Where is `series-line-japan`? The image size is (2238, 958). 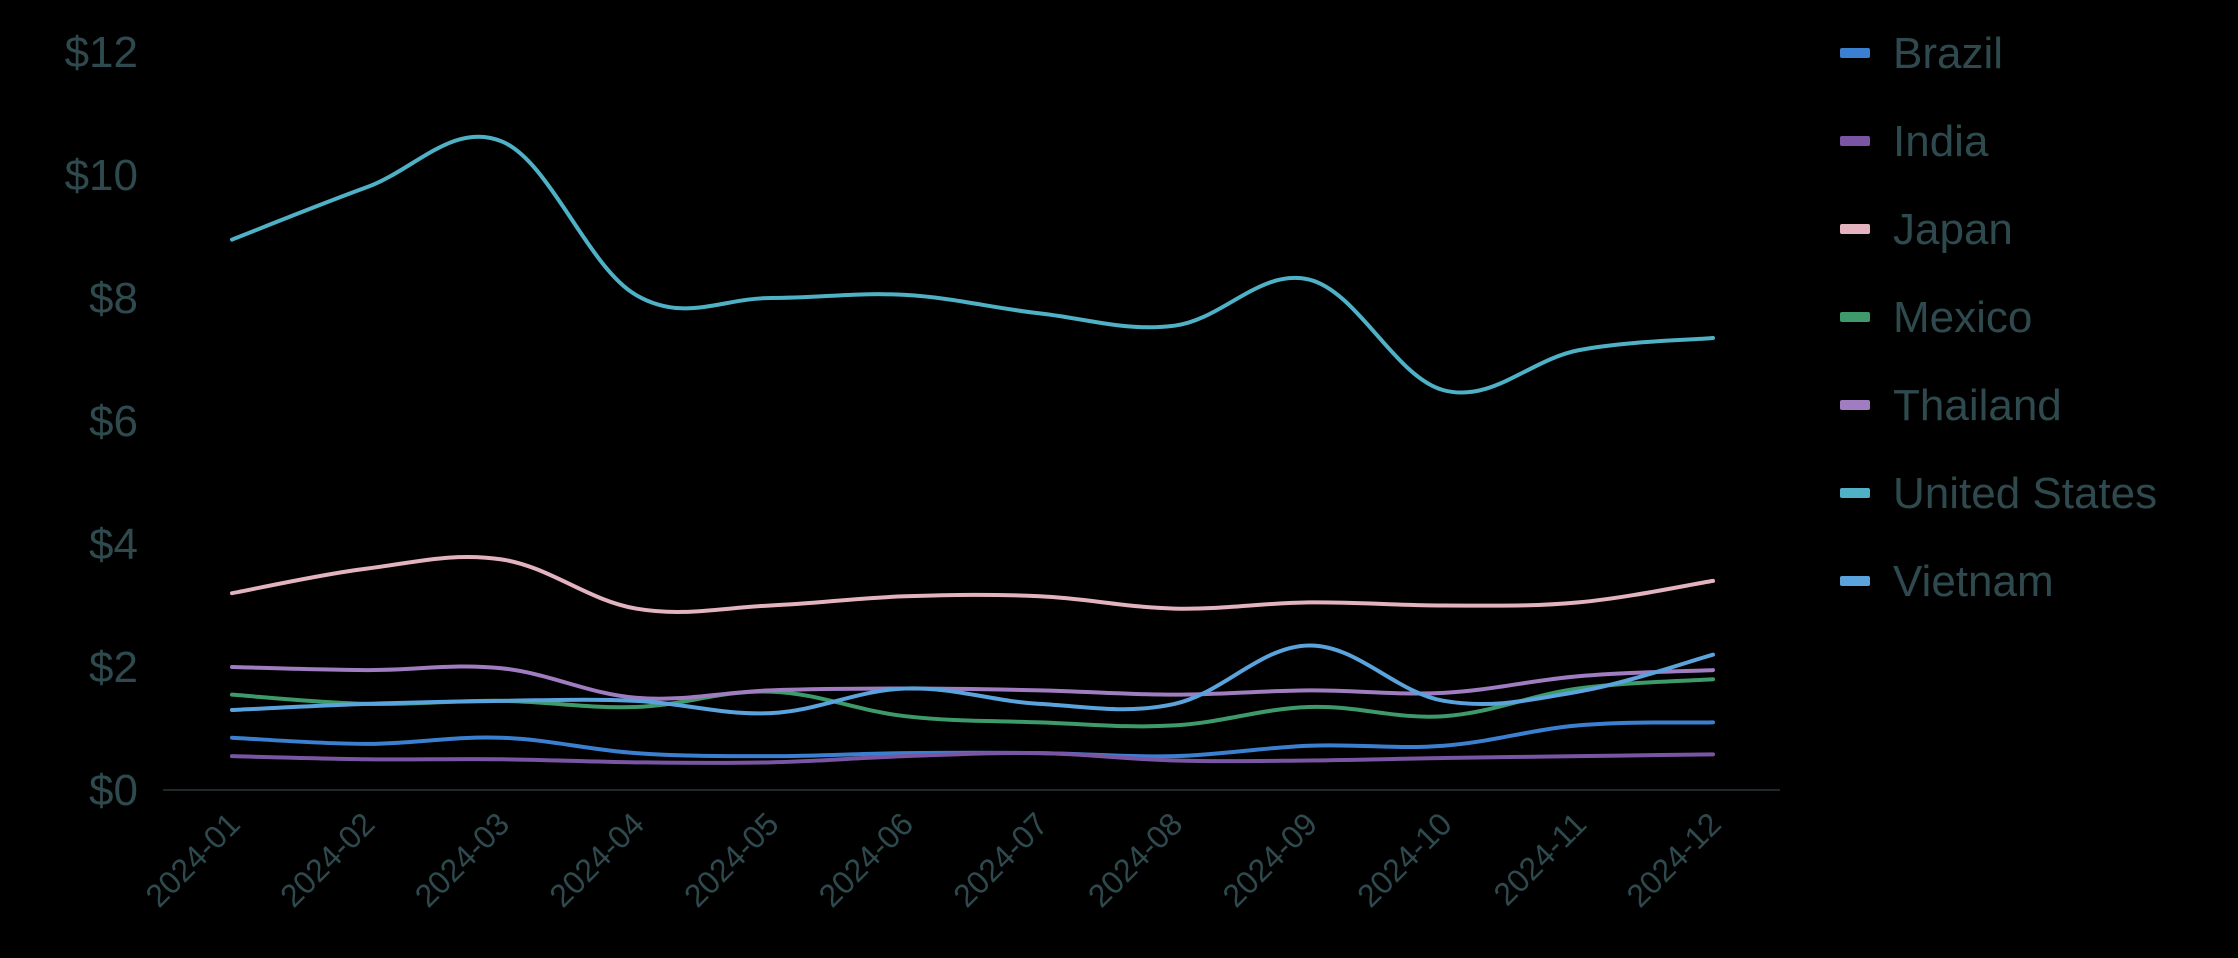 series-line-japan is located at coordinates (972, 584).